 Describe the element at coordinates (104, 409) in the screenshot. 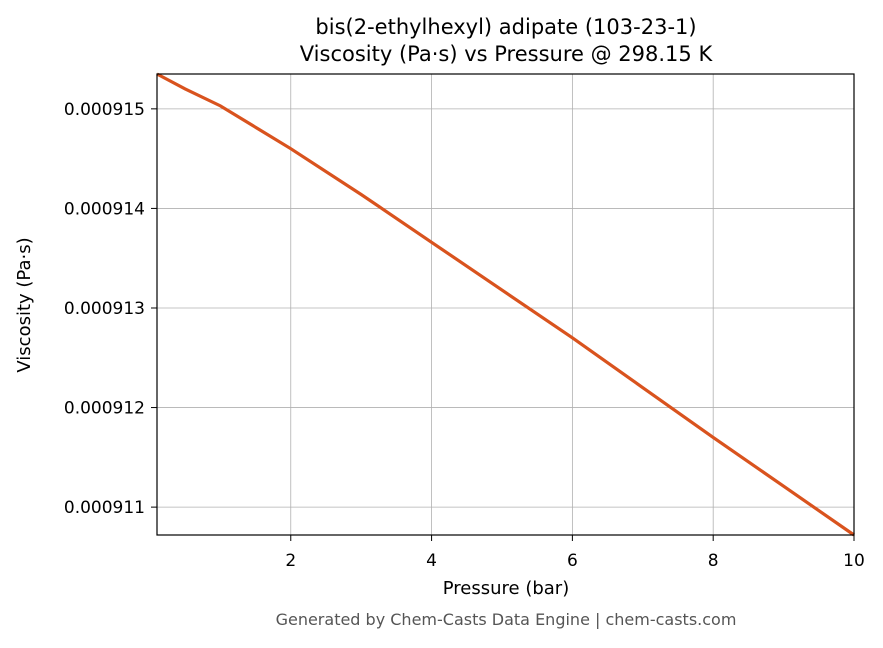

I see `y-tick-label: 0.000912` at that location.